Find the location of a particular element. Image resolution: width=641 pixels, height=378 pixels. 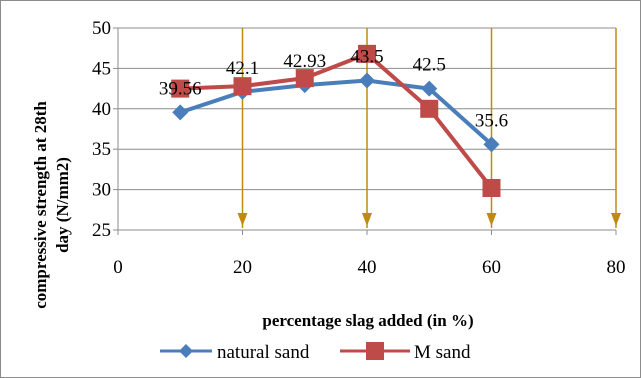

data-label-natural-sand-10: 39.56 is located at coordinates (180, 88).